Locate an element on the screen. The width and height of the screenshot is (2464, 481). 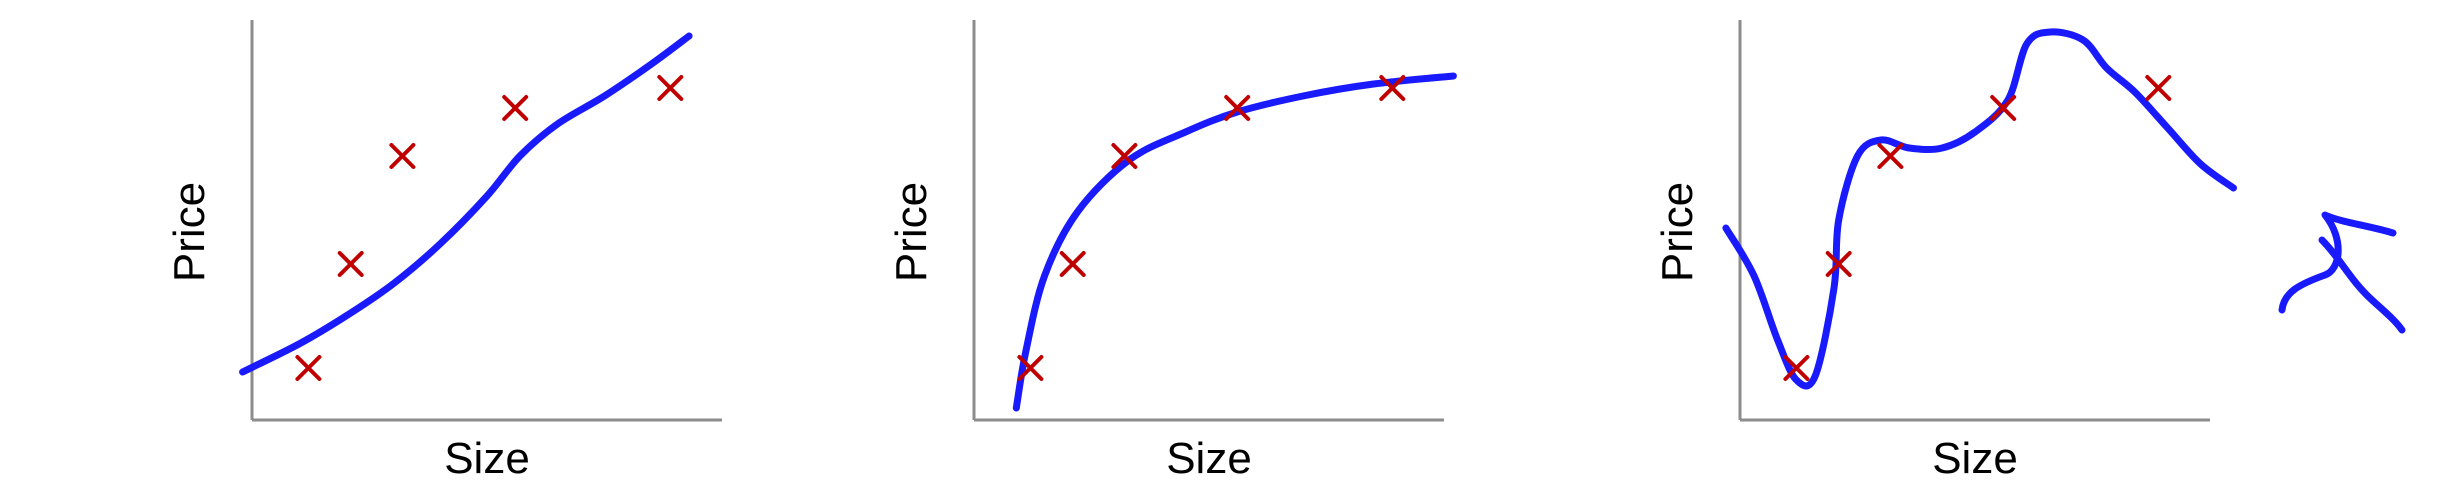
hook-arrow-head is located at coordinates (2362, 285).